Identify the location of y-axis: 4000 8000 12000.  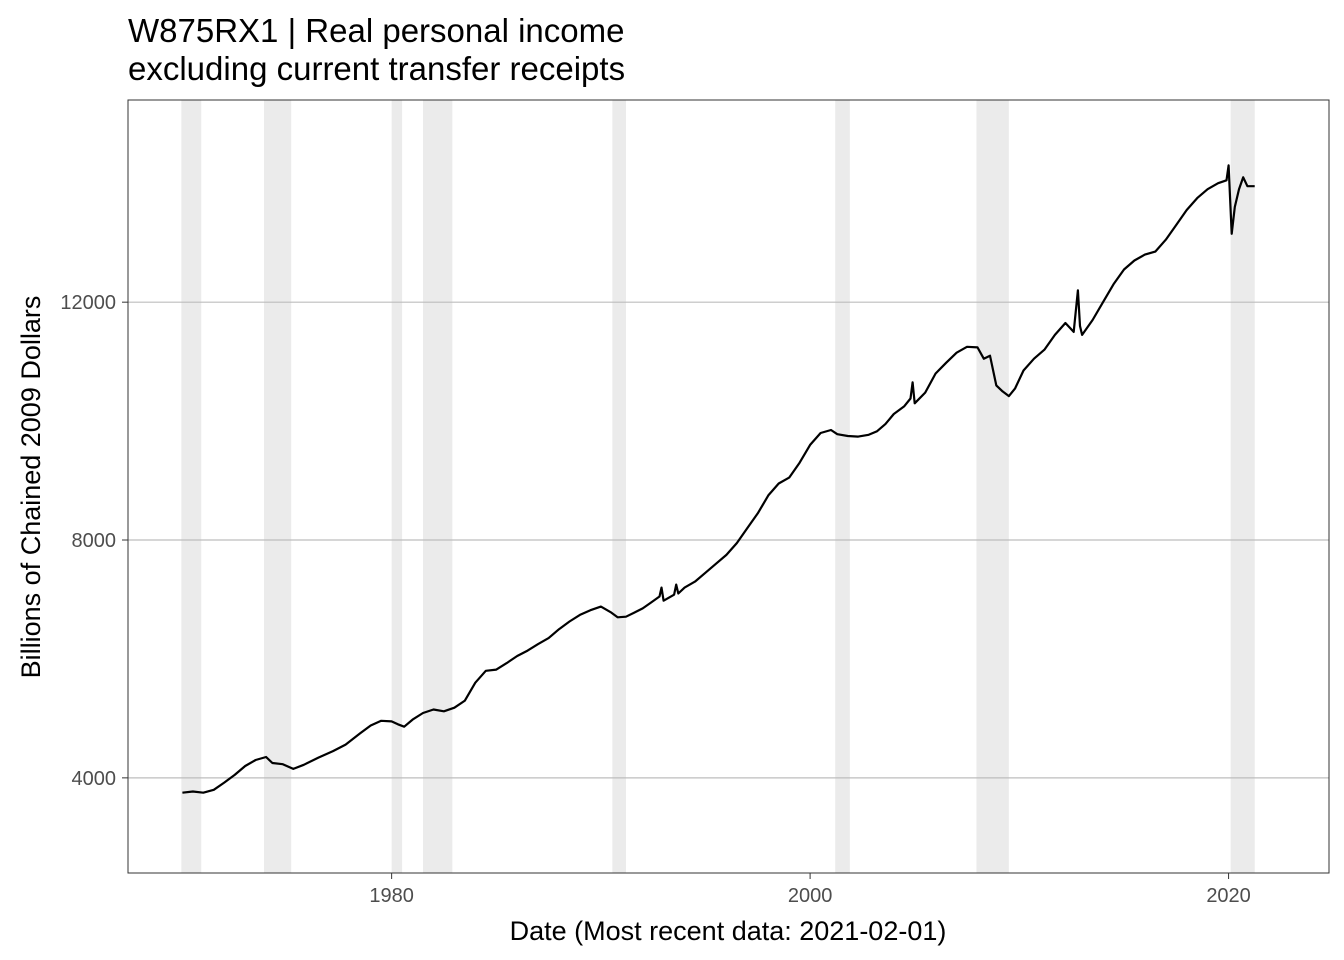
(94, 541).